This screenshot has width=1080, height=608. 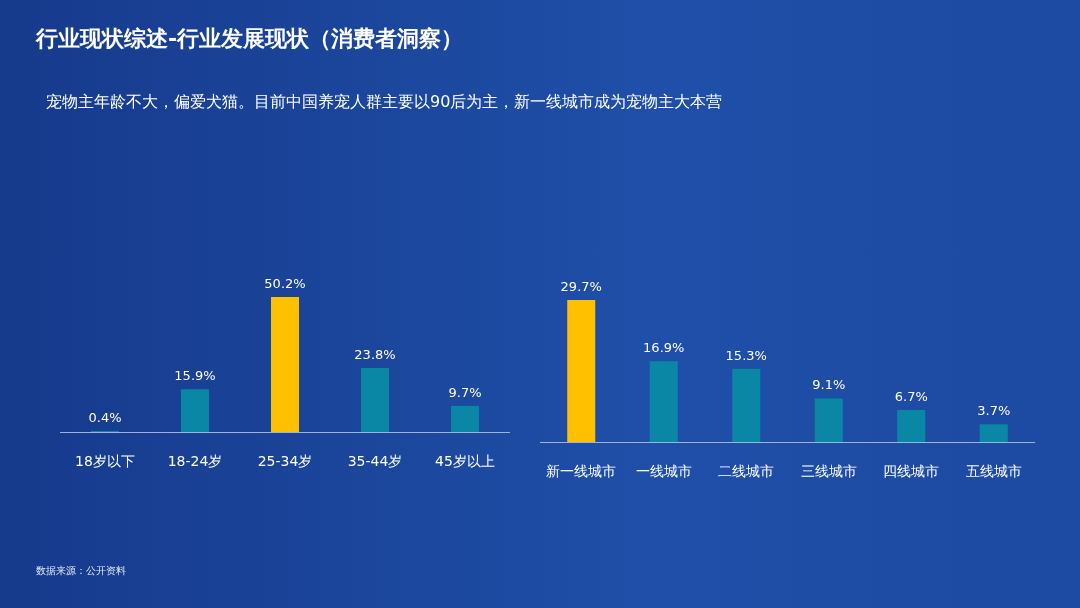 I want to click on data-label: 3.7%, so click(x=994, y=411).